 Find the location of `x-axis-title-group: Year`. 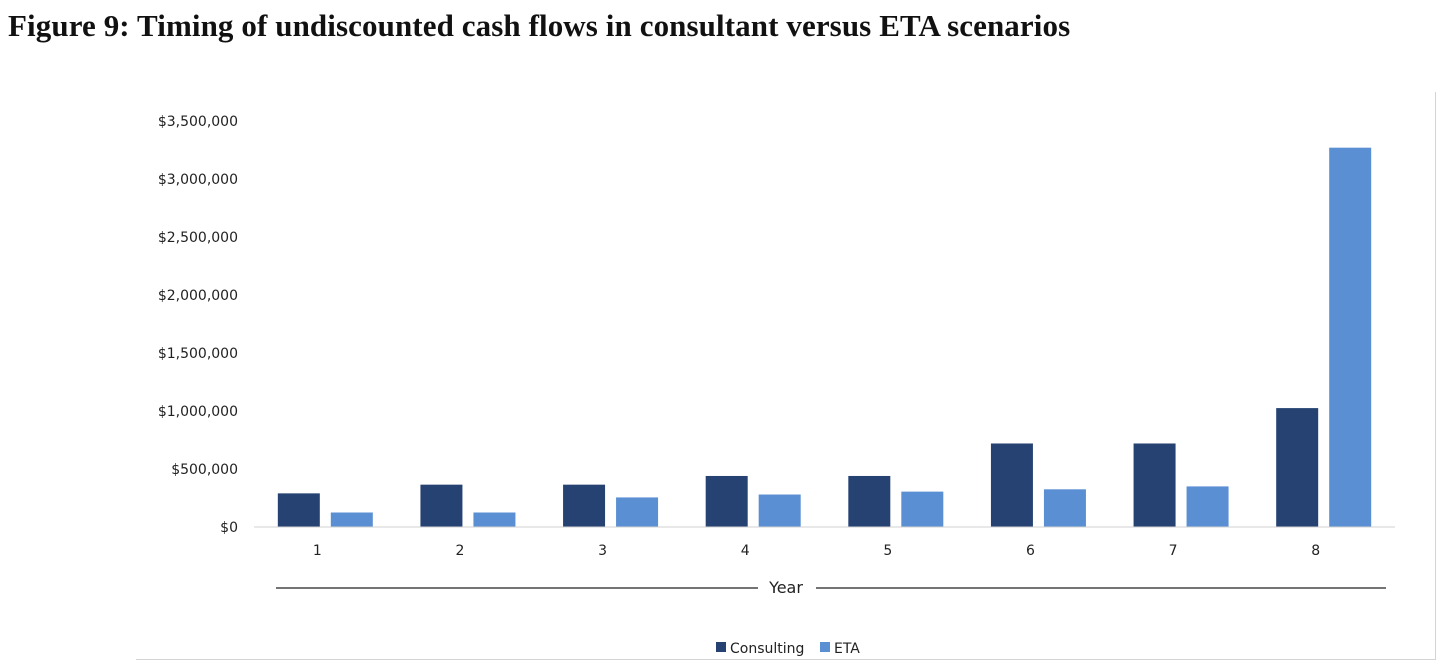

x-axis-title-group: Year is located at coordinates (831, 587).